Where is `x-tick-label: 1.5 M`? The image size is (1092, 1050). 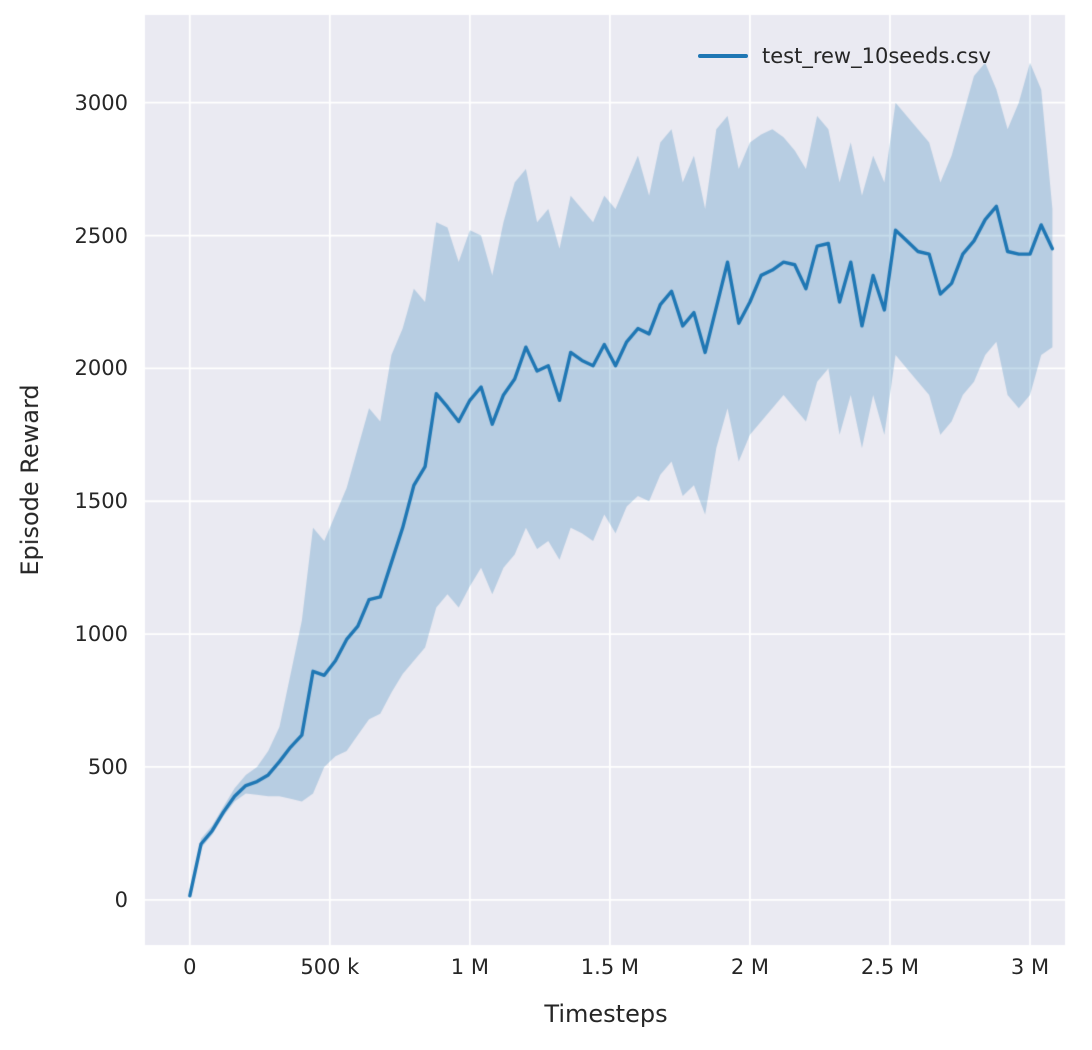
x-tick-label: 1.5 M is located at coordinates (609, 967).